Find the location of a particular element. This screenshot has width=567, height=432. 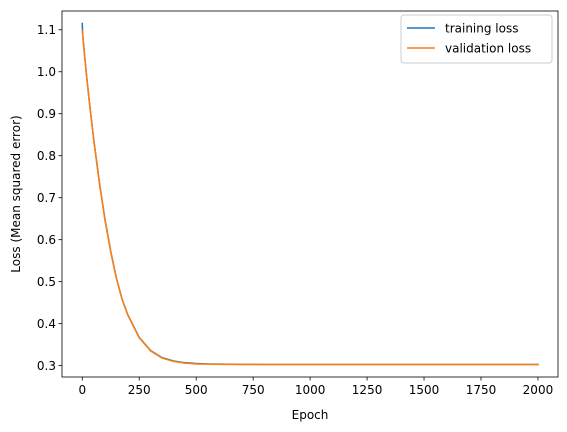

x-tick-label: 1750 is located at coordinates (481, 390).